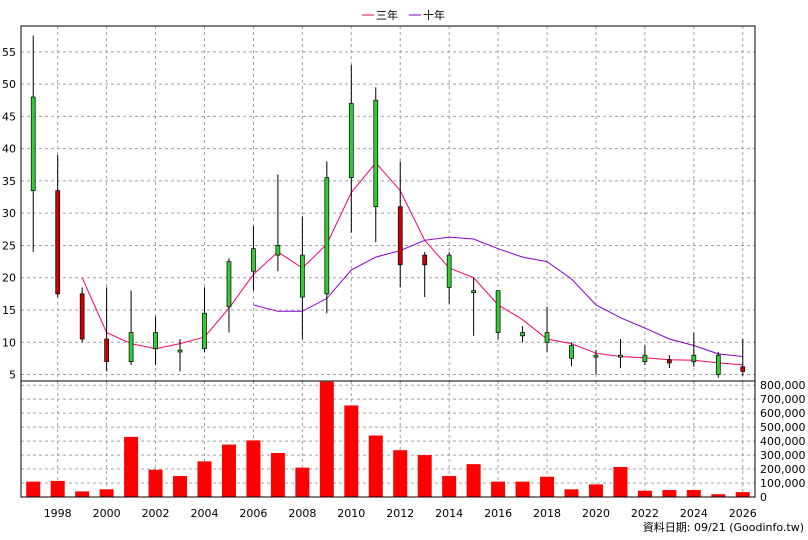 The height and width of the screenshot is (540, 808). I want to click on price-tick-label: 15, so click(9, 310).